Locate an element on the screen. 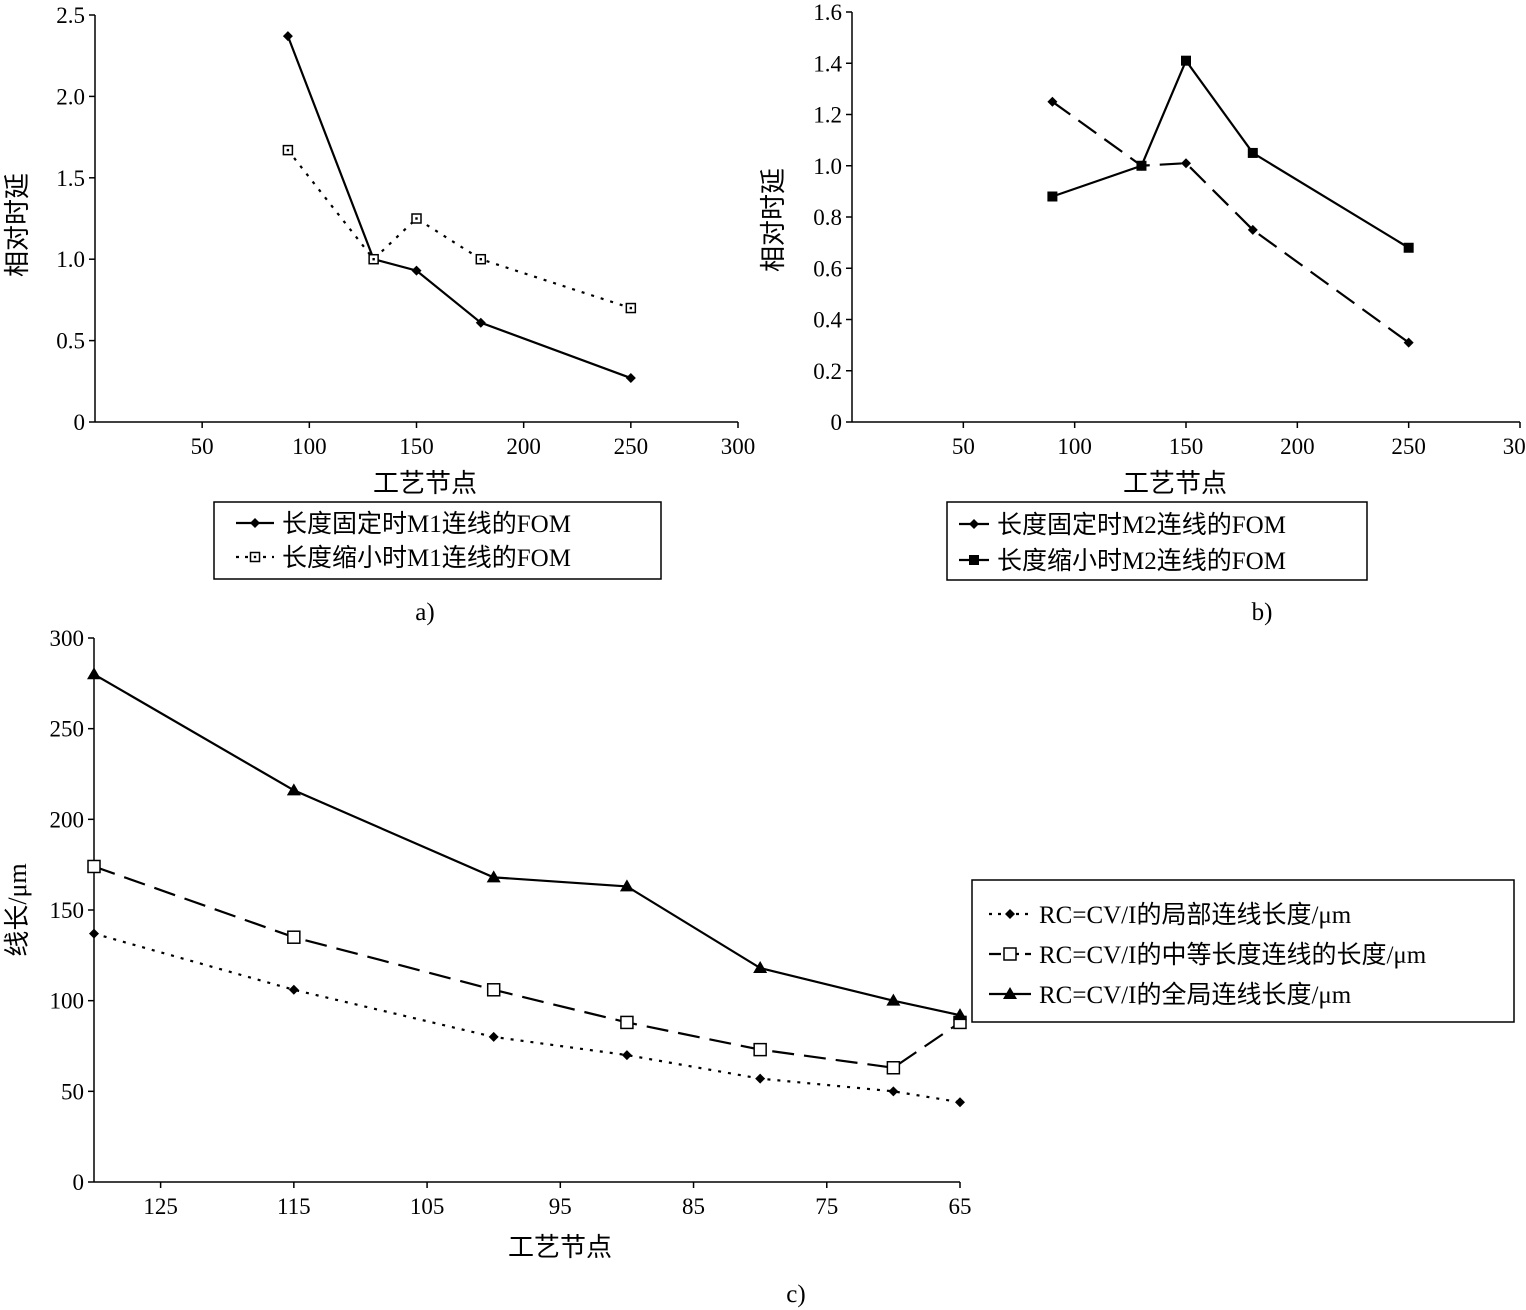 The height and width of the screenshot is (1310, 1526). b-y-tick-label: 0.6 is located at coordinates (827, 268).